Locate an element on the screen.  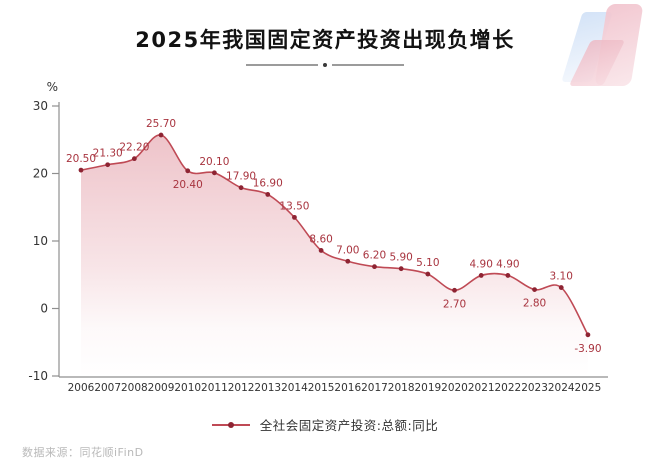
title-divider is located at coordinates (325, 65).